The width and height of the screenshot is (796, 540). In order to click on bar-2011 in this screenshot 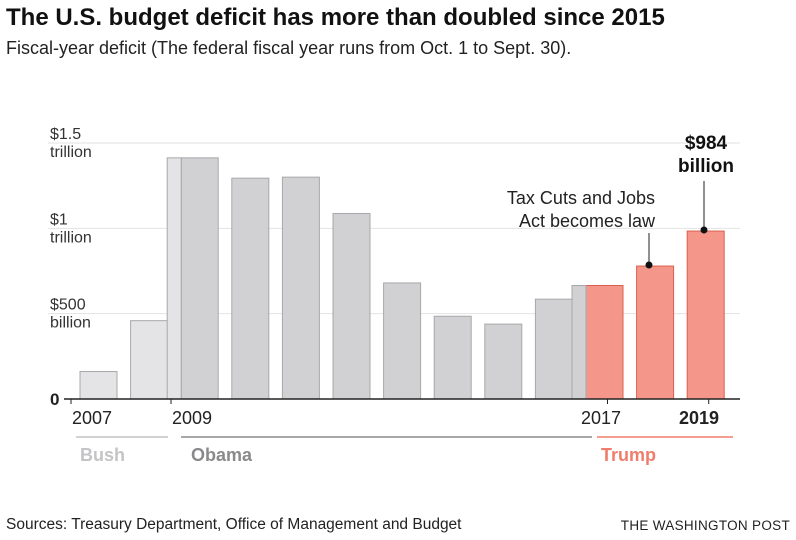, I will do `click(300, 288)`.